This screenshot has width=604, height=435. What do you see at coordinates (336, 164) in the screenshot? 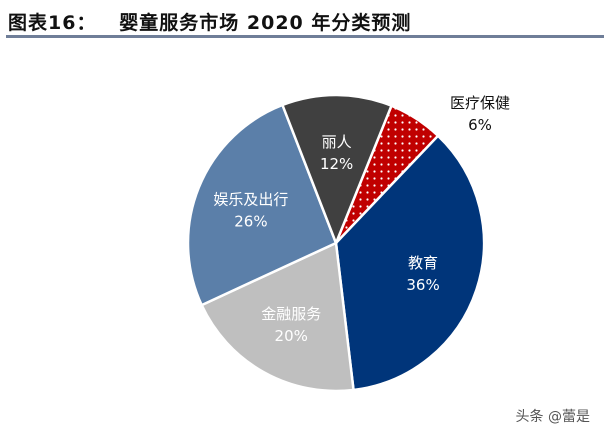
I see `slice-value-label: 12%` at bounding box center [336, 164].